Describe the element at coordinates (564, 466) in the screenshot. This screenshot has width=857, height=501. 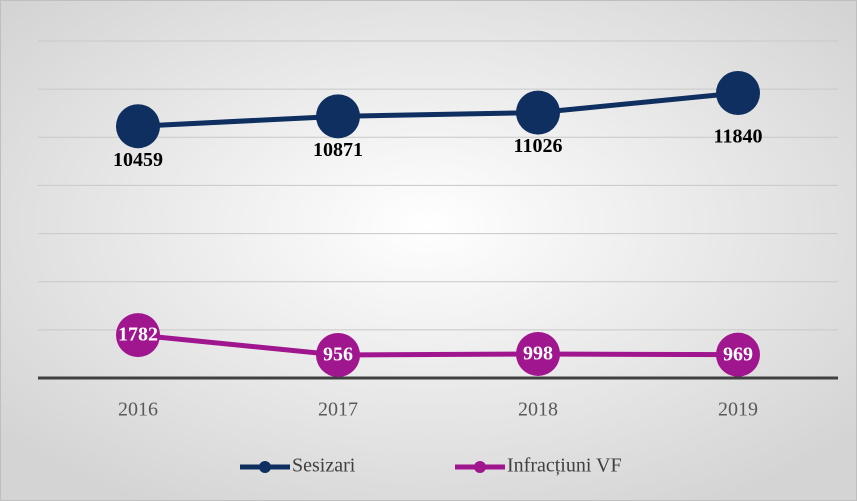
I see `legend-label: Infracțiuni VF` at that location.